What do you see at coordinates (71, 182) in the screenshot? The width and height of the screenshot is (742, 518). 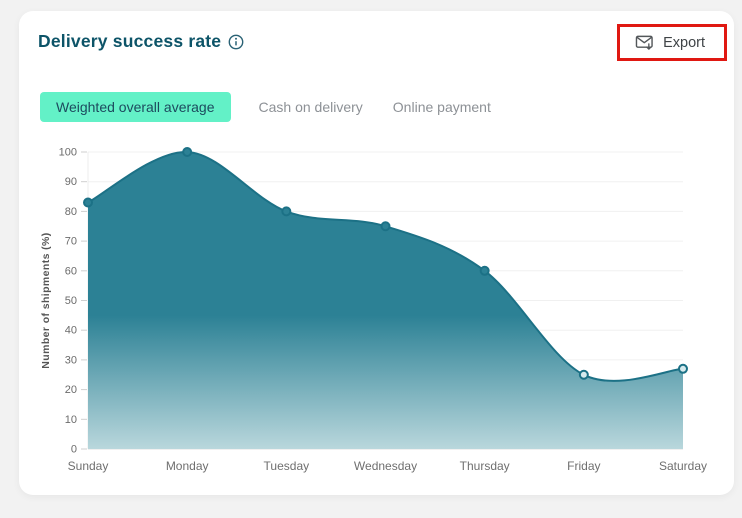 I see `svg-text: 90` at bounding box center [71, 182].